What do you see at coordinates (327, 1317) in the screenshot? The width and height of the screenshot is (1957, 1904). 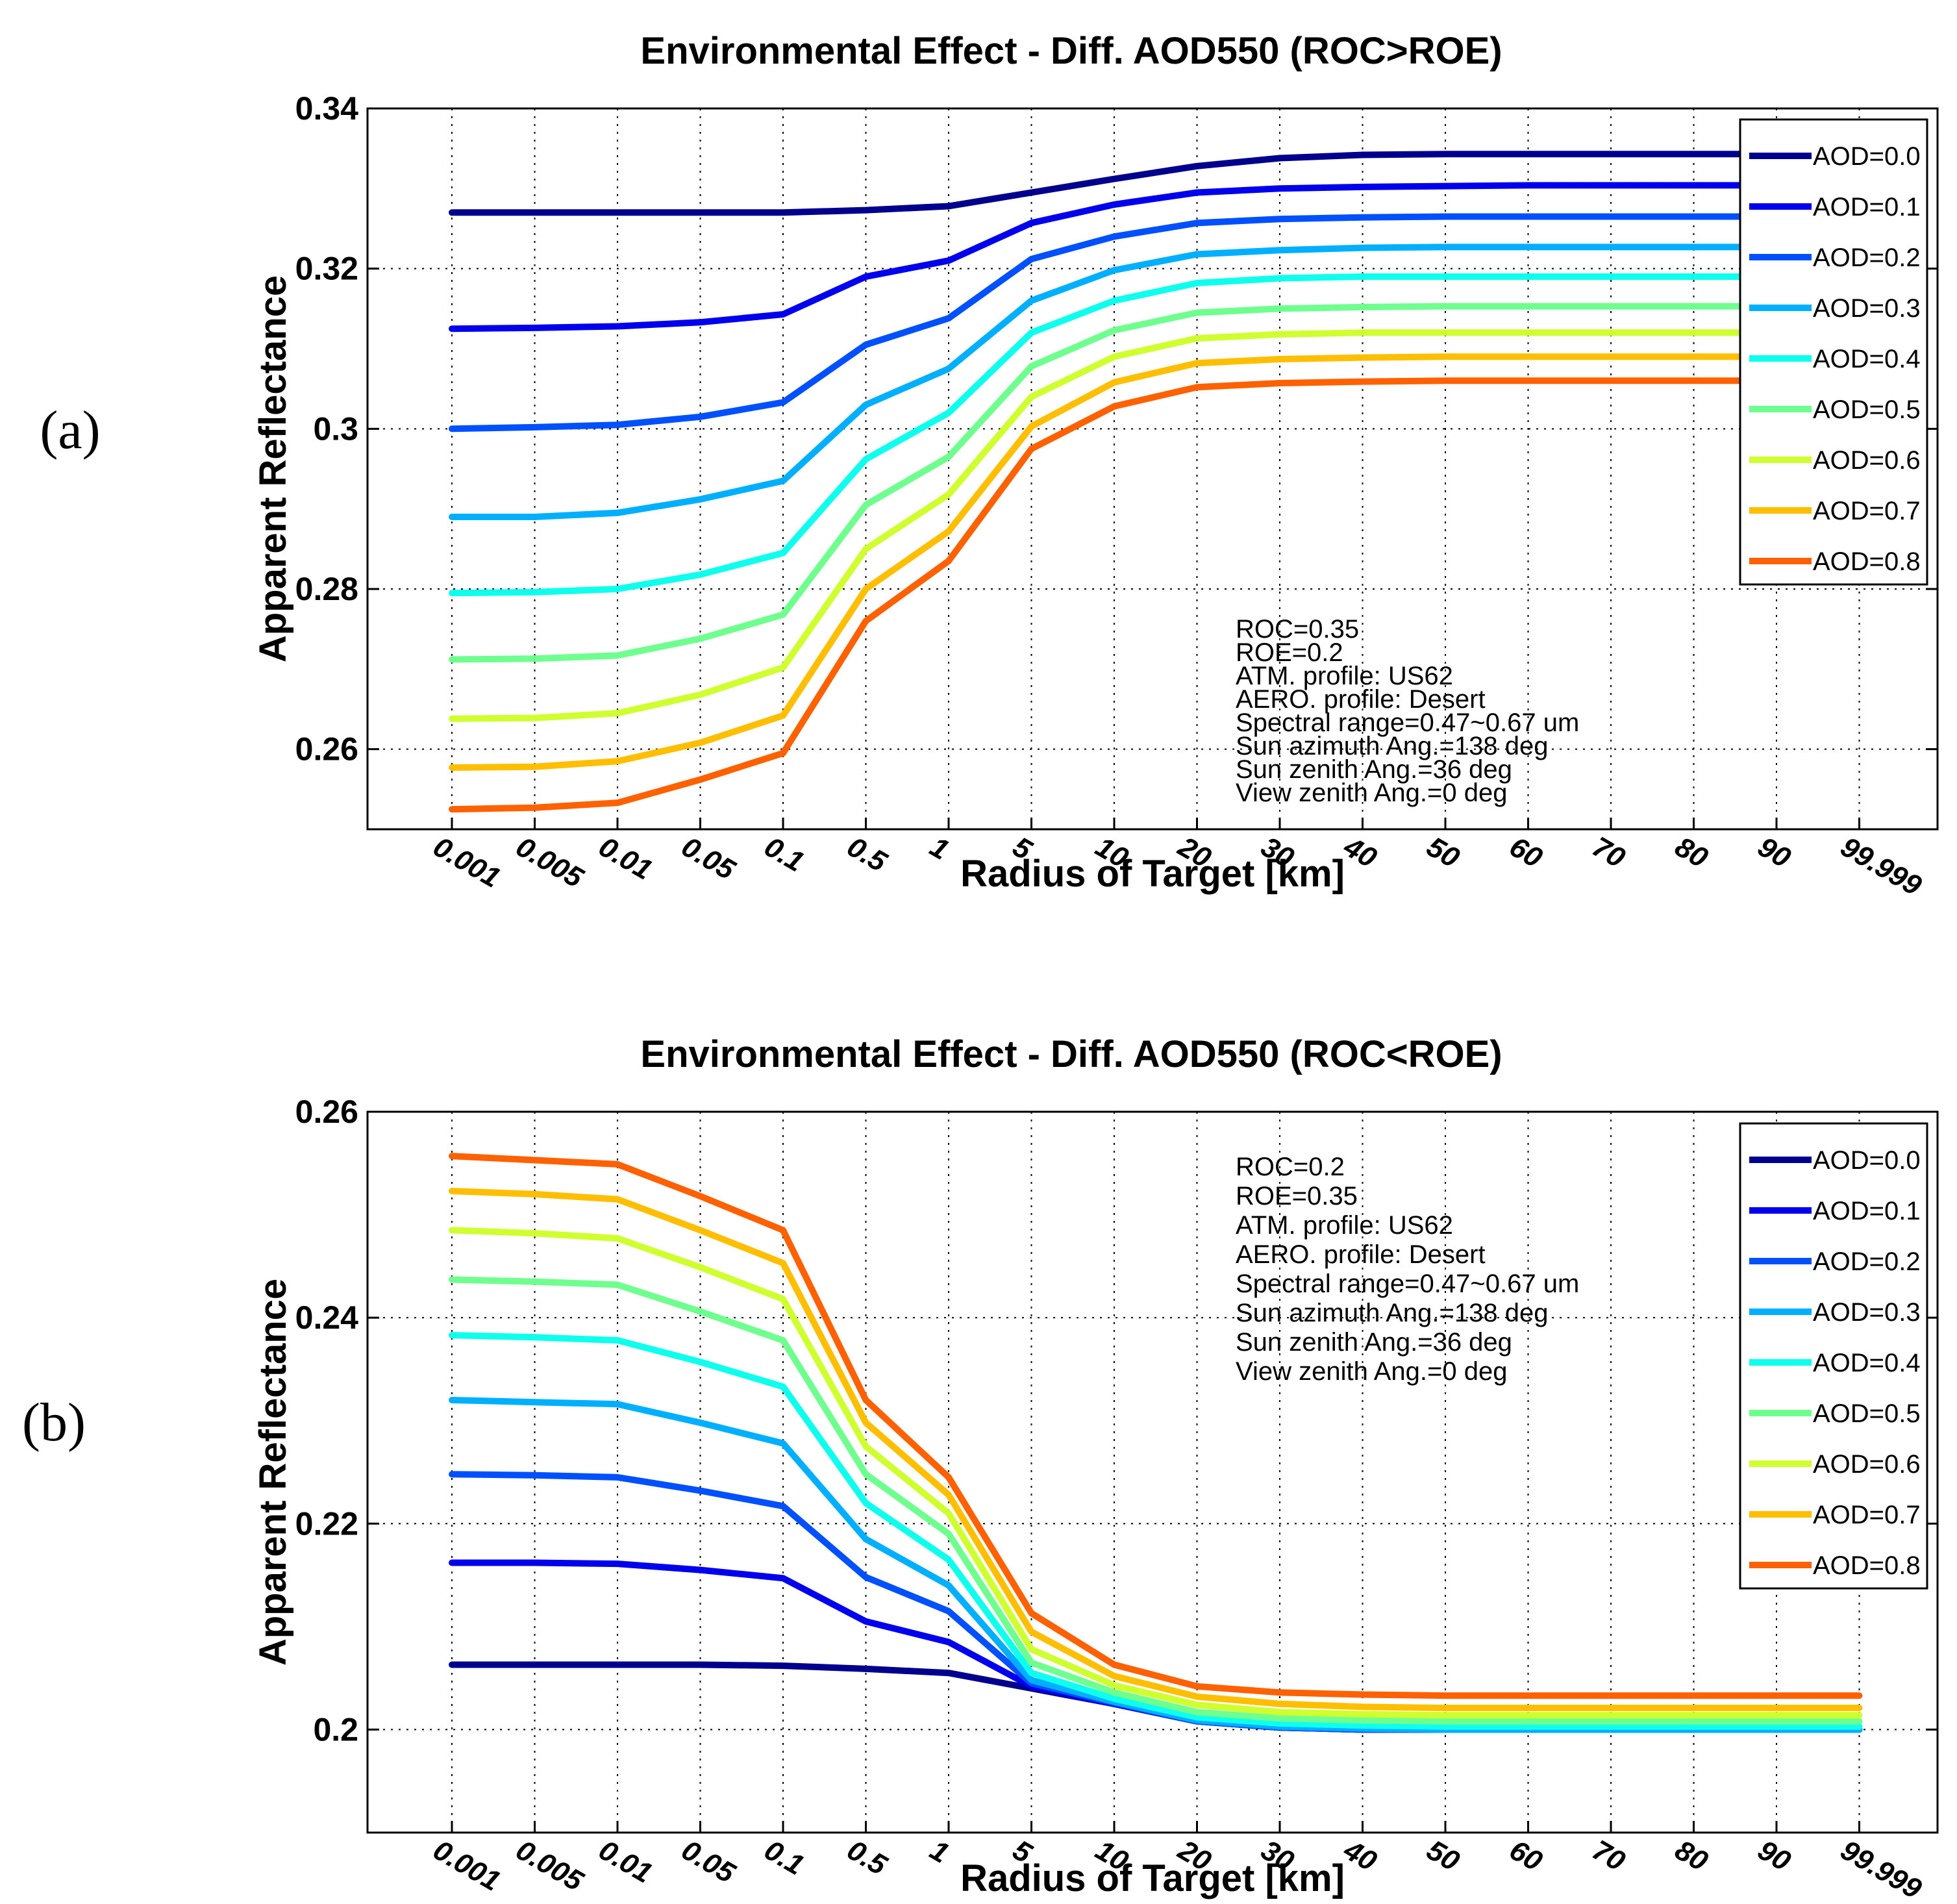 I see `y-tick-label: 0.24` at bounding box center [327, 1317].